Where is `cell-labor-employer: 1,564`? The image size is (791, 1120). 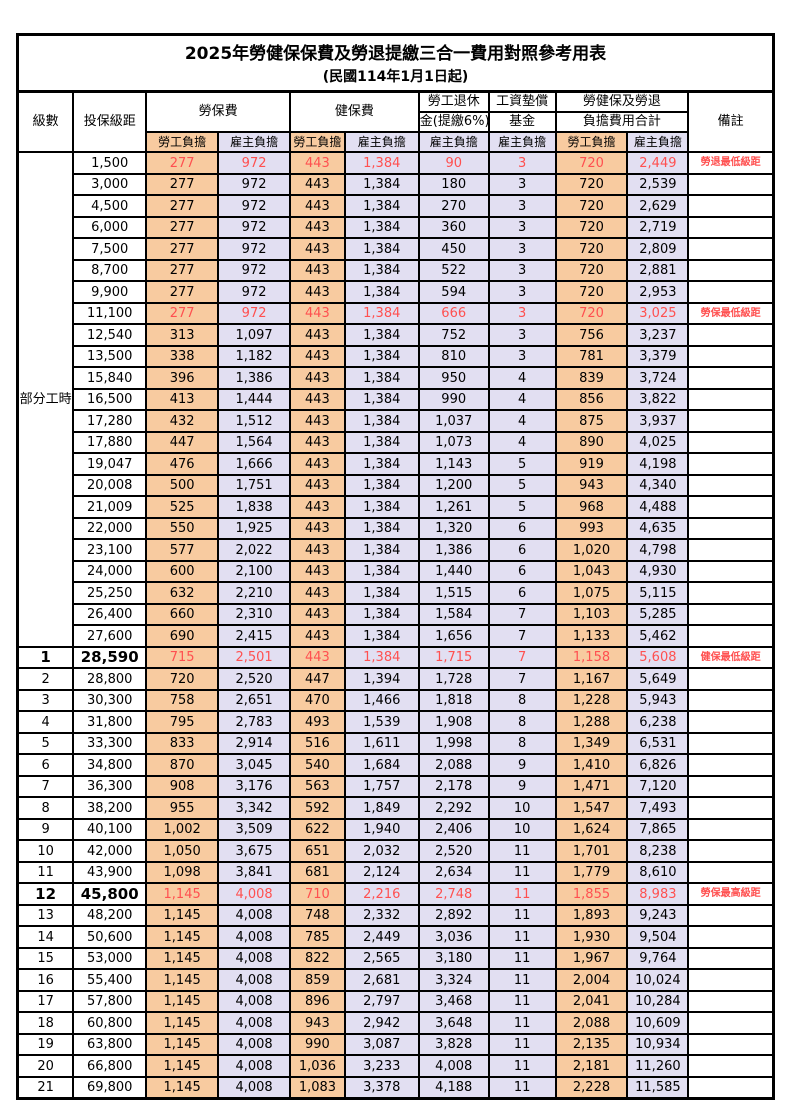 cell-labor-employer: 1,564 is located at coordinates (254, 442).